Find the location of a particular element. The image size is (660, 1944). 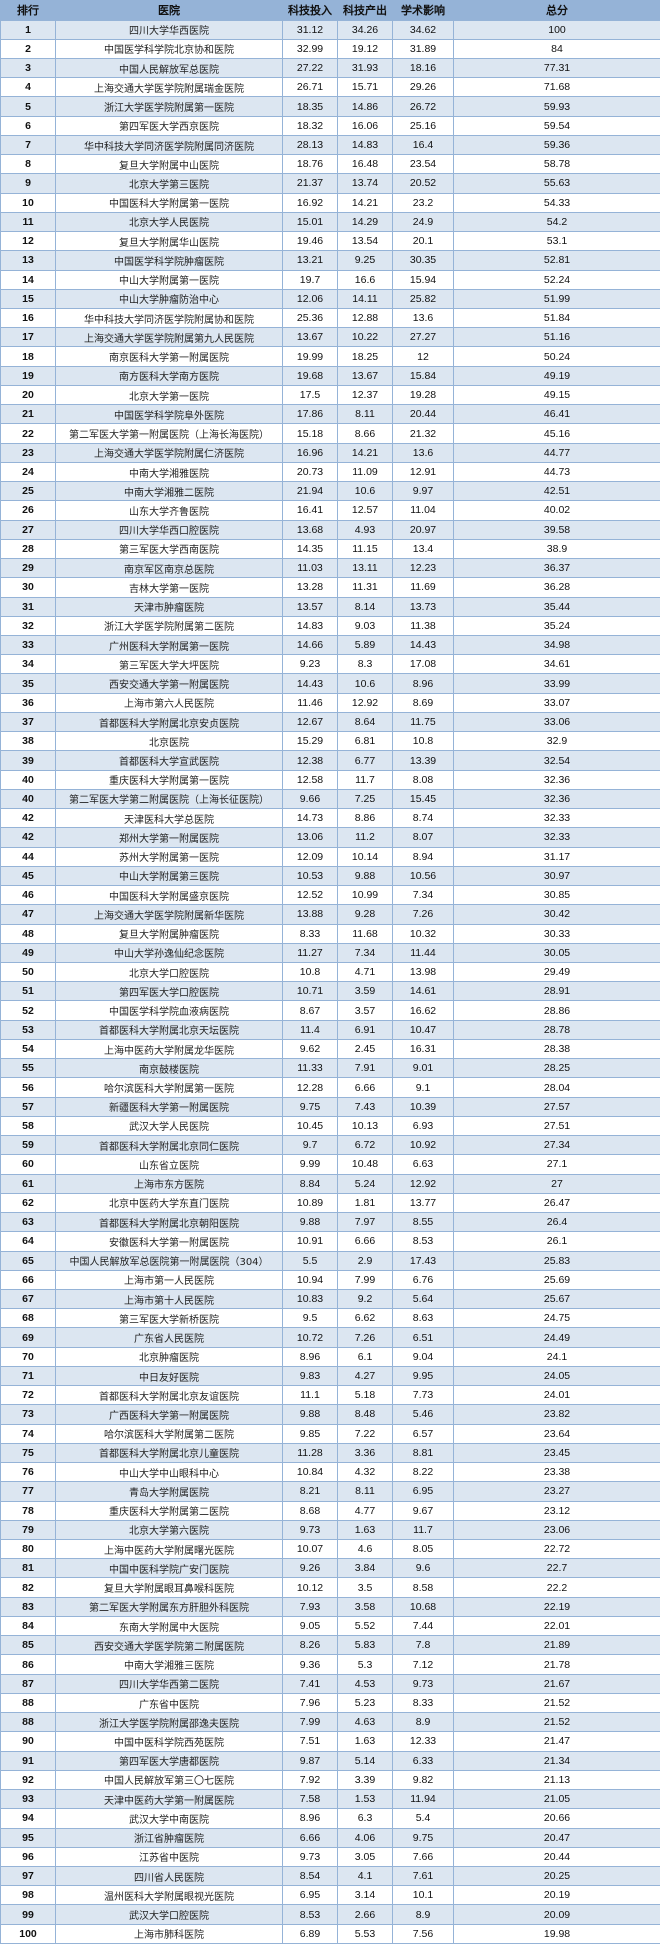

hospital-name-cell: 第三军医大学新桥医院 is located at coordinates (169, 1318).